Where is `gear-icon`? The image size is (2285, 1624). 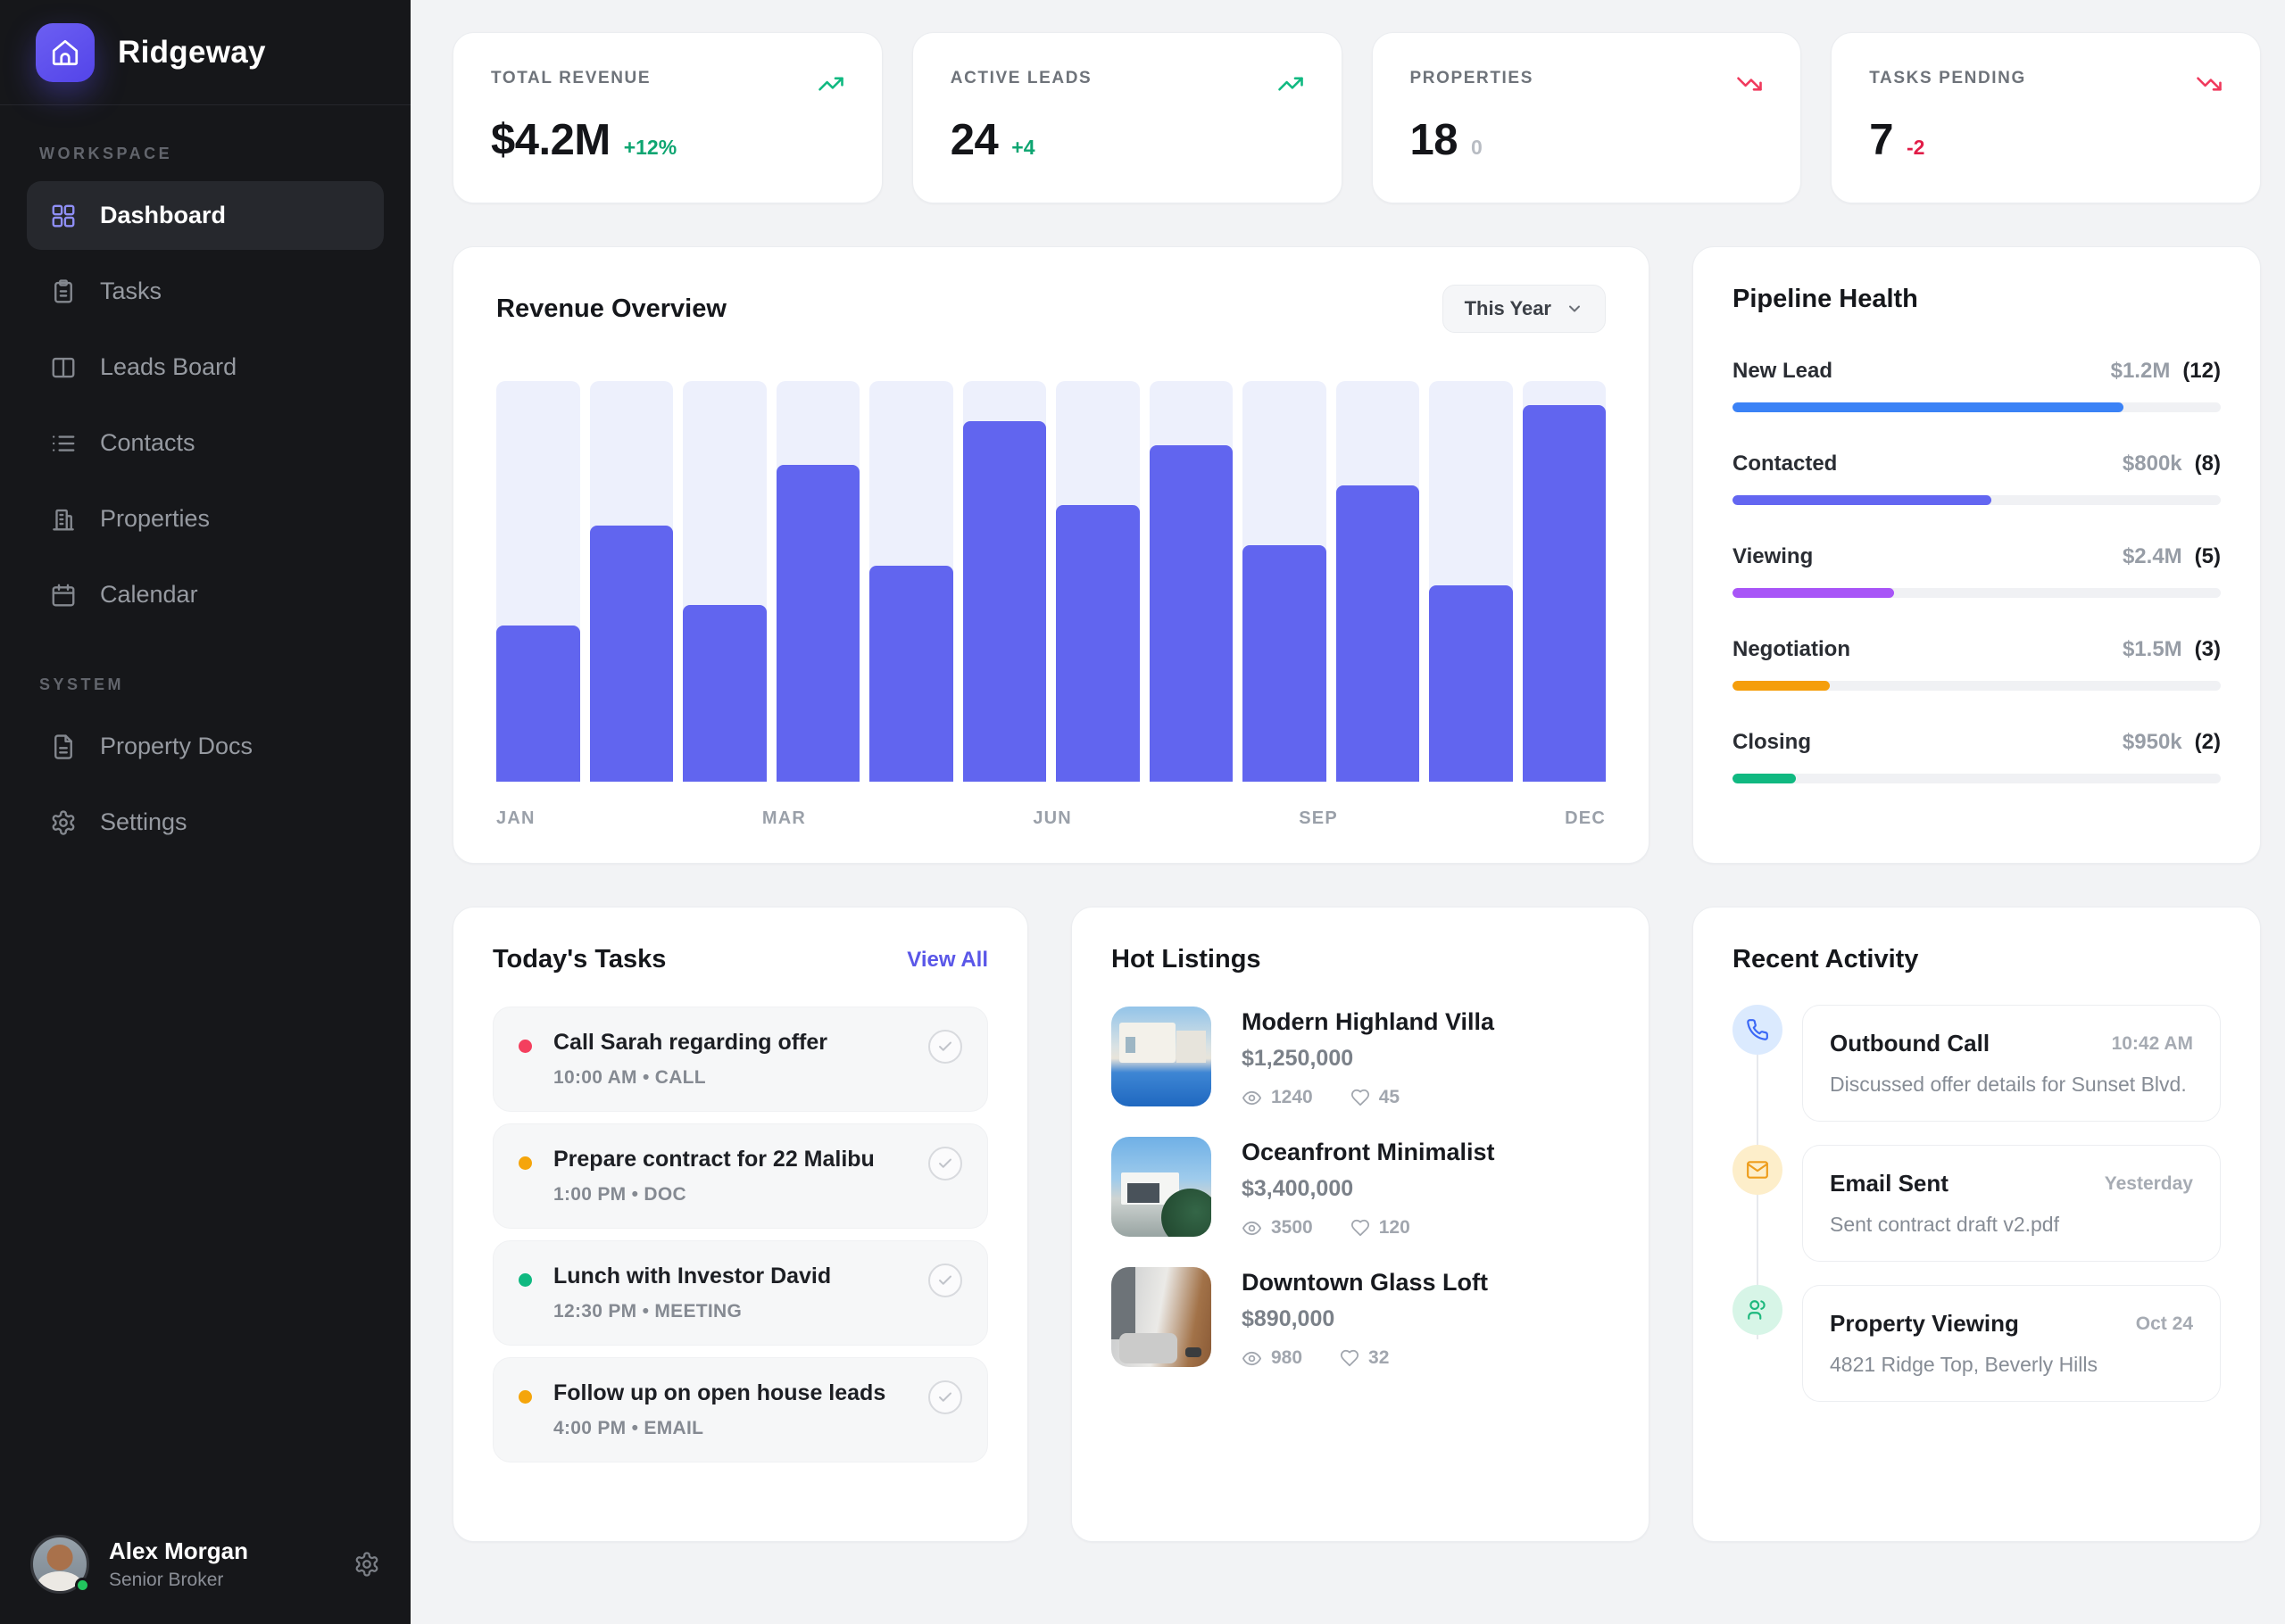
gear-icon is located at coordinates (63, 822).